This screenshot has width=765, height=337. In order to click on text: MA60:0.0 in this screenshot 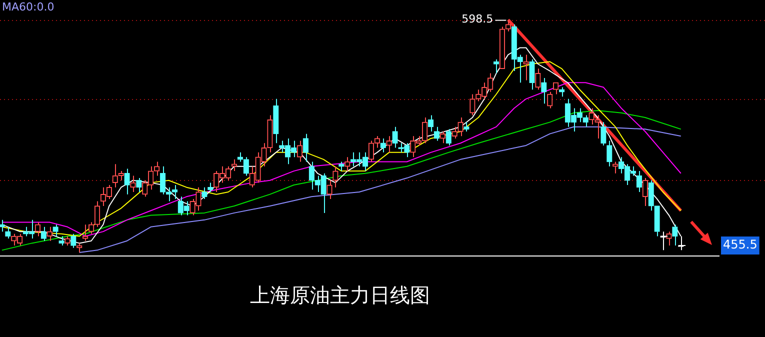, I will do `click(28, 7)`.